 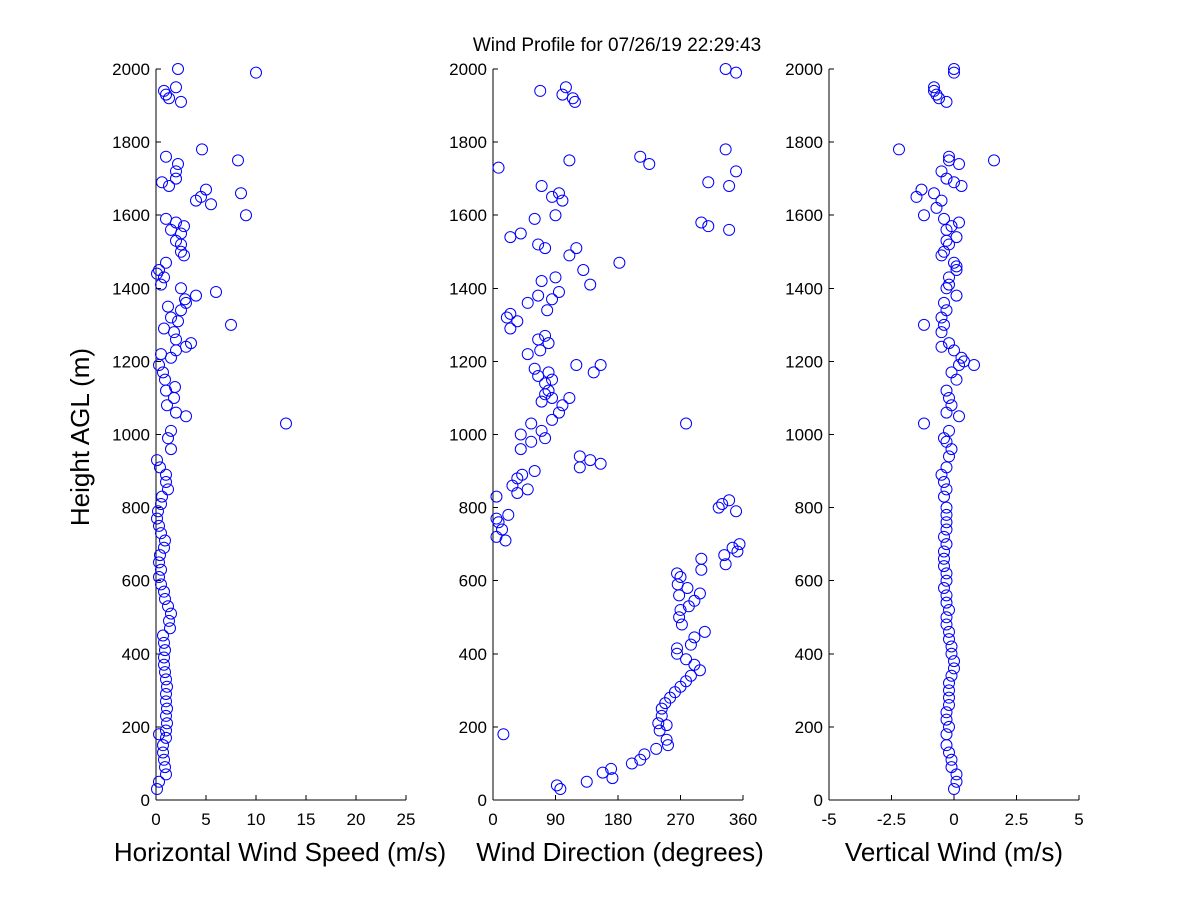 I want to click on x-axis-label: Horizontal Wind Speed (m/s), so click(x=280, y=852).